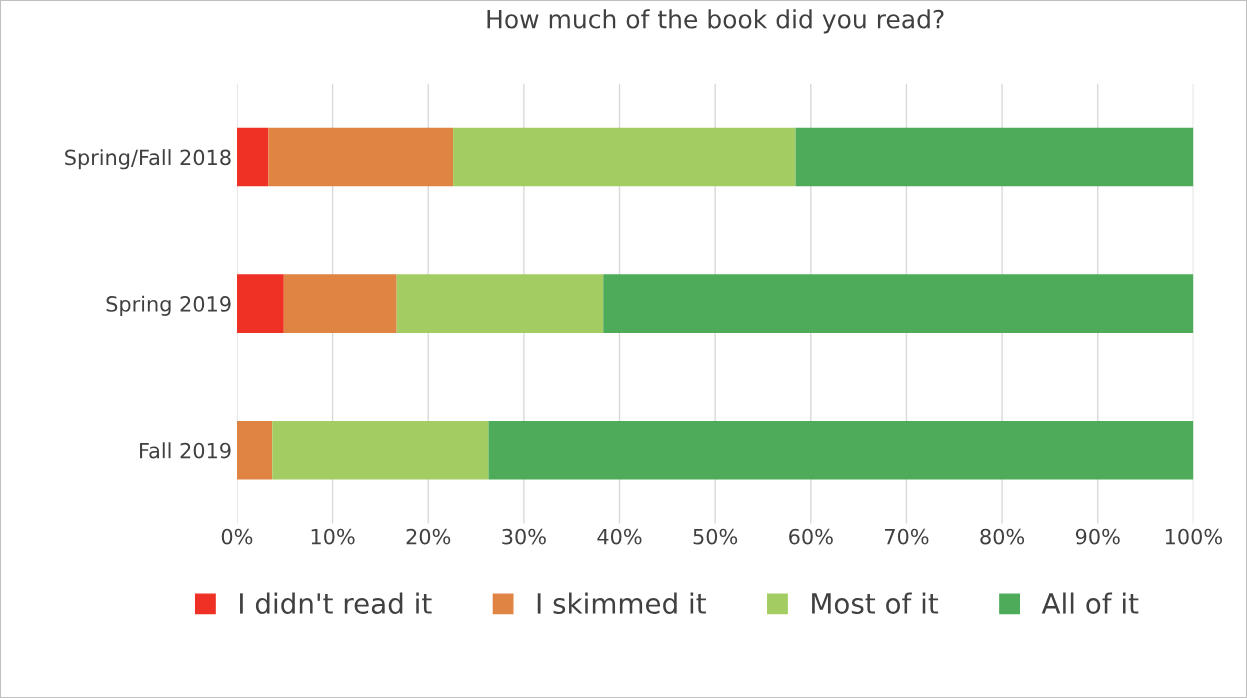 The height and width of the screenshot is (698, 1247). I want to click on legend-label: All of it, so click(1090, 603).